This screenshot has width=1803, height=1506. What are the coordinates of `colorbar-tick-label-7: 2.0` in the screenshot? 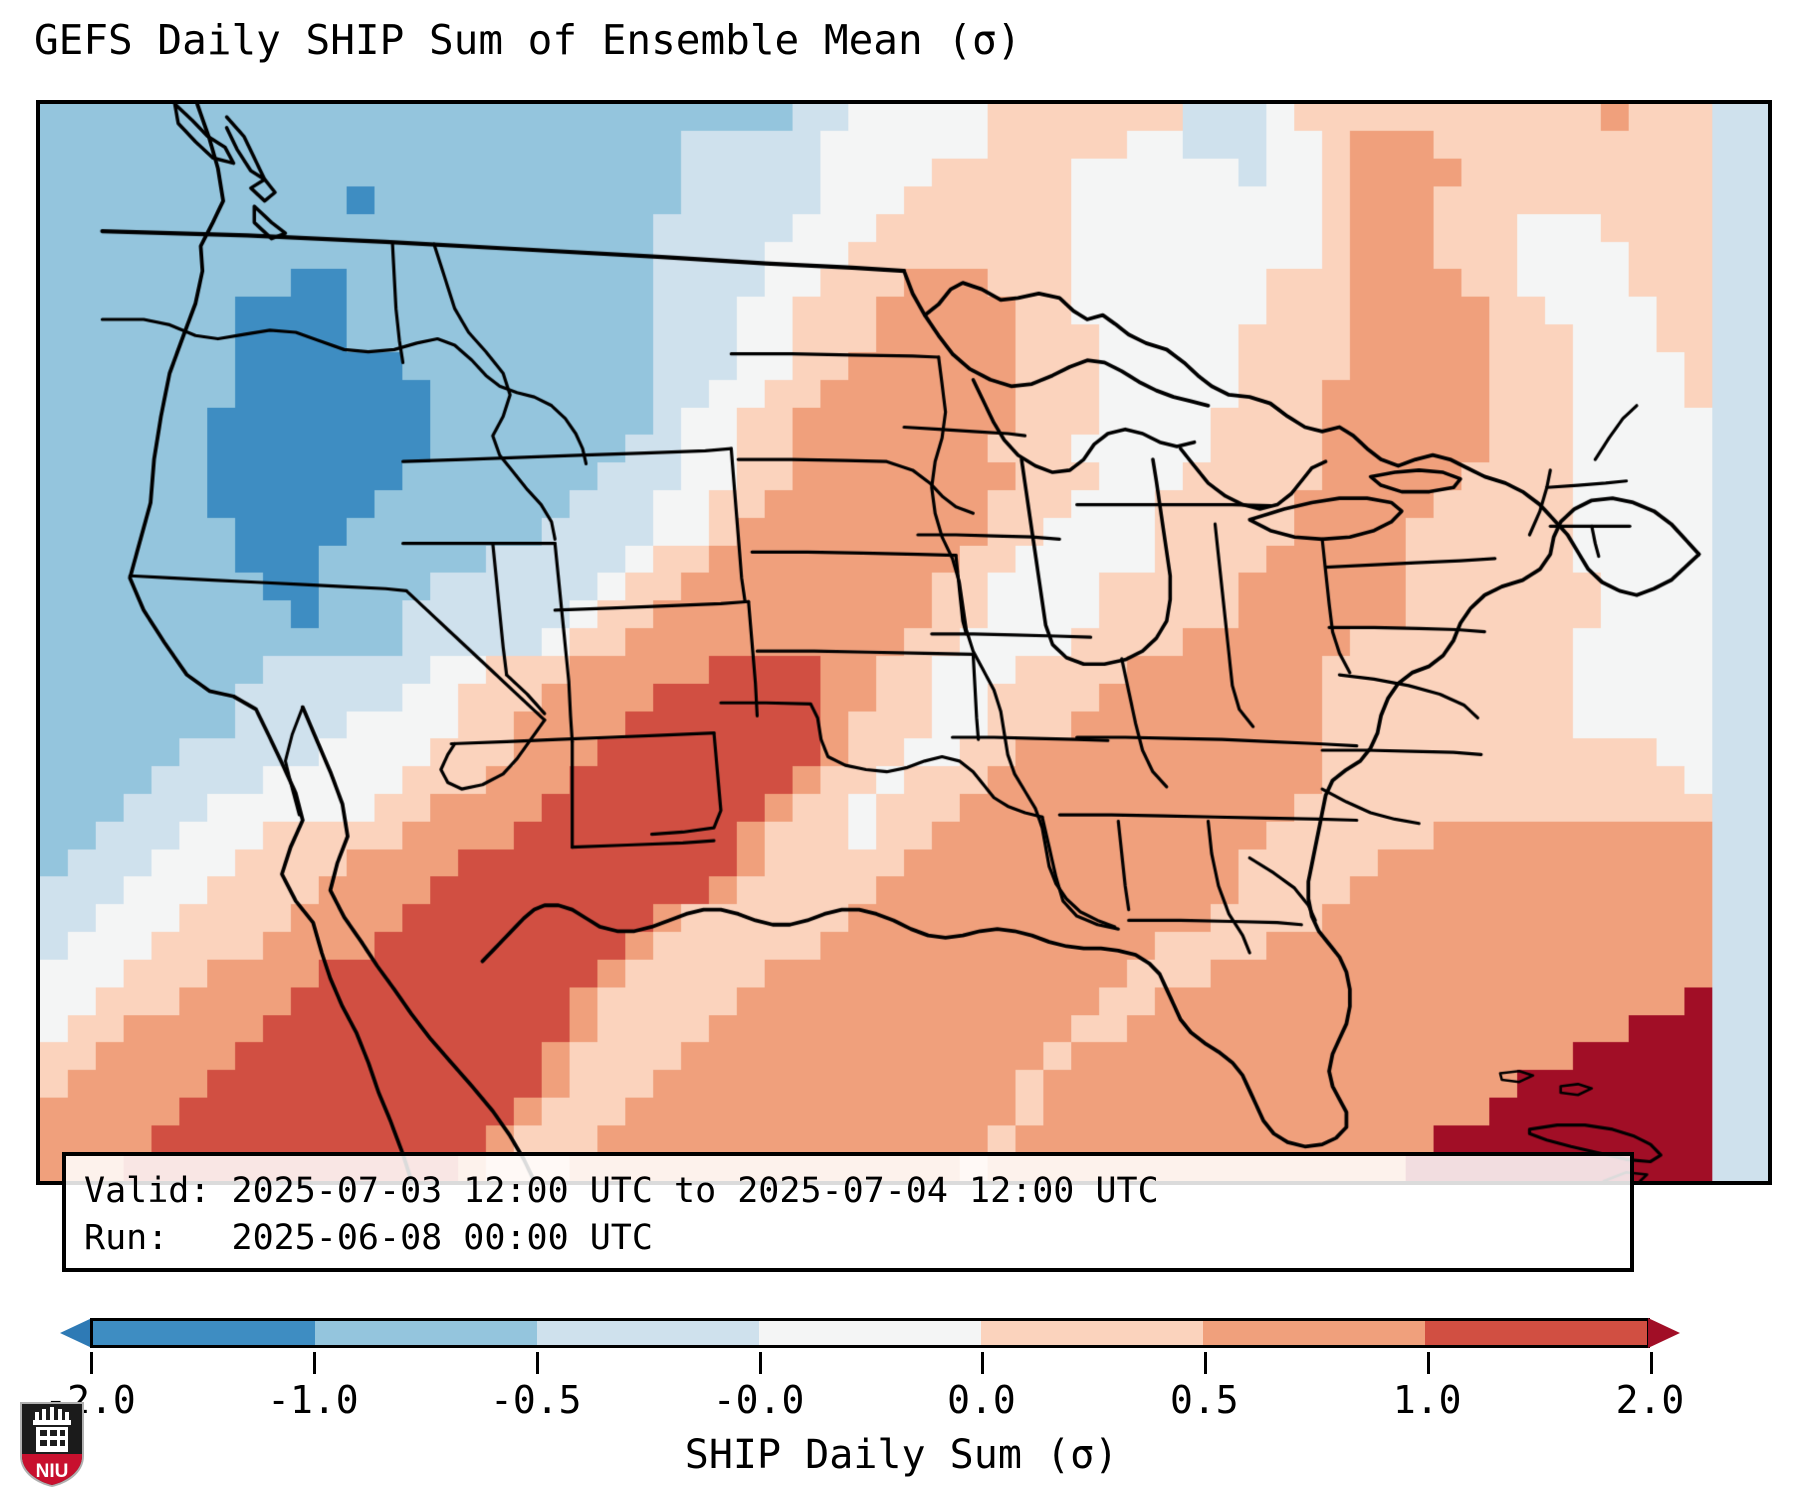 It's located at (1650, 1400).